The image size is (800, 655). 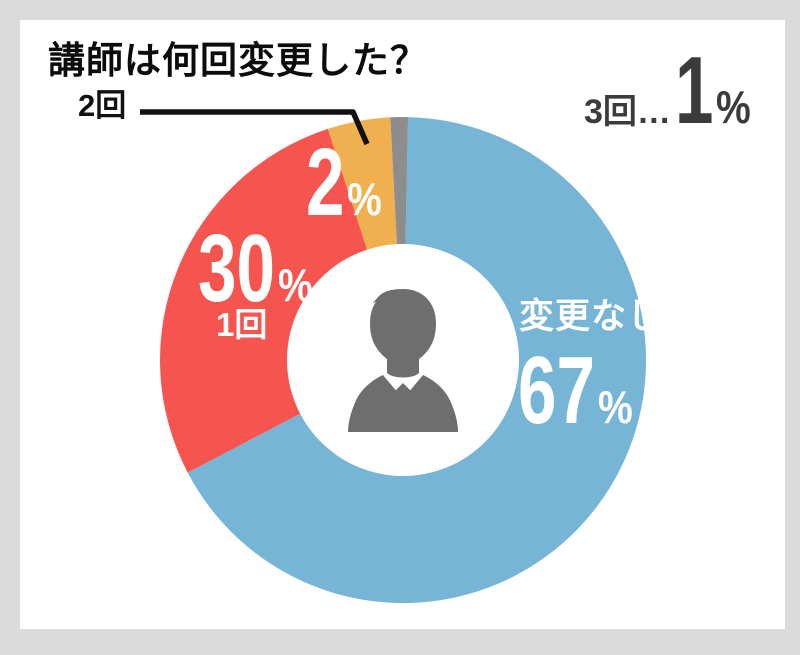 I want to click on slice-30-percent-sign: %, so click(x=295, y=285).